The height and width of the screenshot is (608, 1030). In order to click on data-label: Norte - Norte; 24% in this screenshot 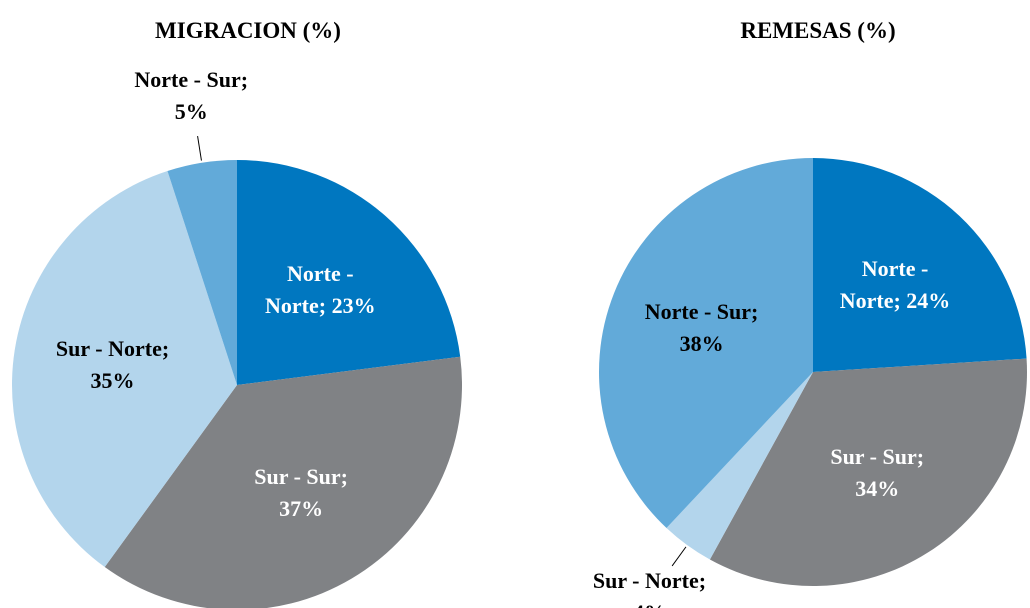, I will do `click(895, 284)`.